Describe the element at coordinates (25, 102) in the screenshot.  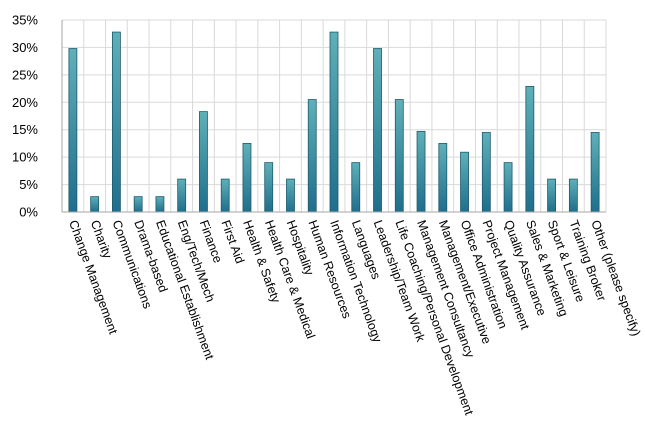
I see `y-tick-label: 20%` at that location.